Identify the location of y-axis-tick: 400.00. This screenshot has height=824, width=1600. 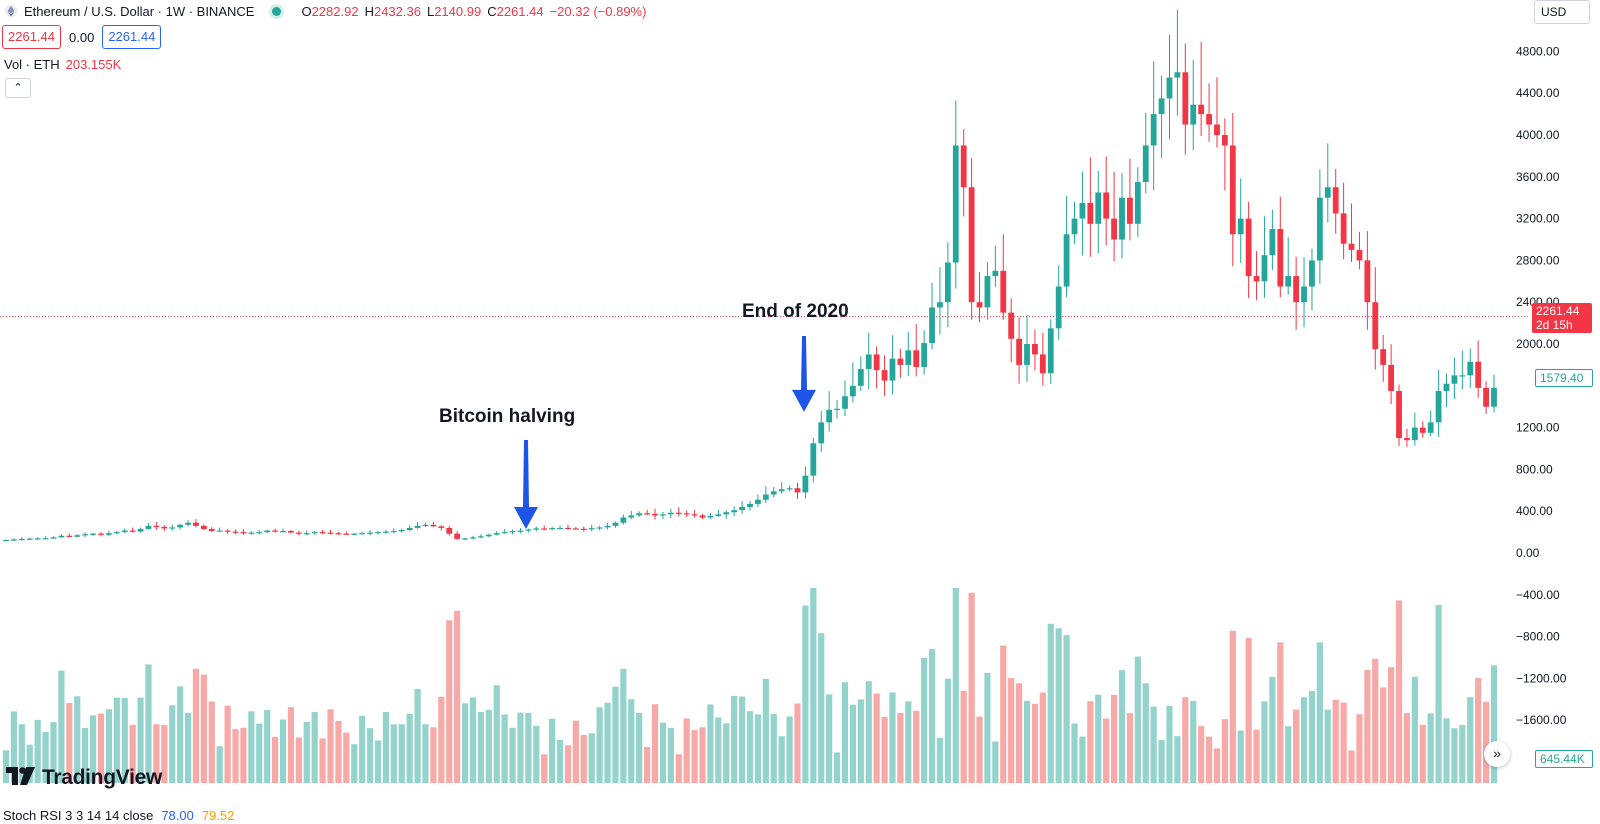
(1534, 511).